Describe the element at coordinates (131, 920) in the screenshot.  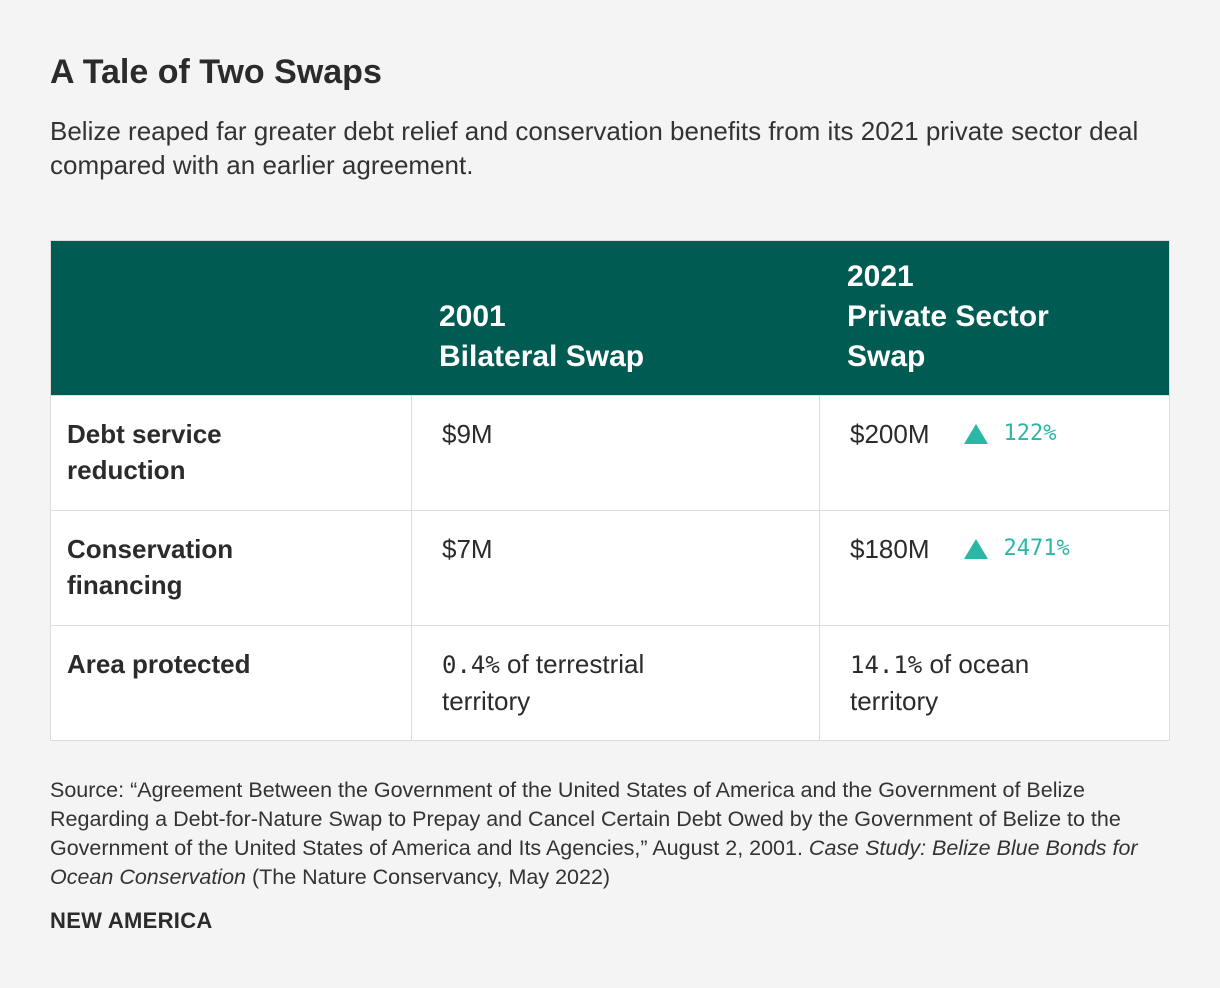
I see `brand-logo-text: NEW AMERICA` at that location.